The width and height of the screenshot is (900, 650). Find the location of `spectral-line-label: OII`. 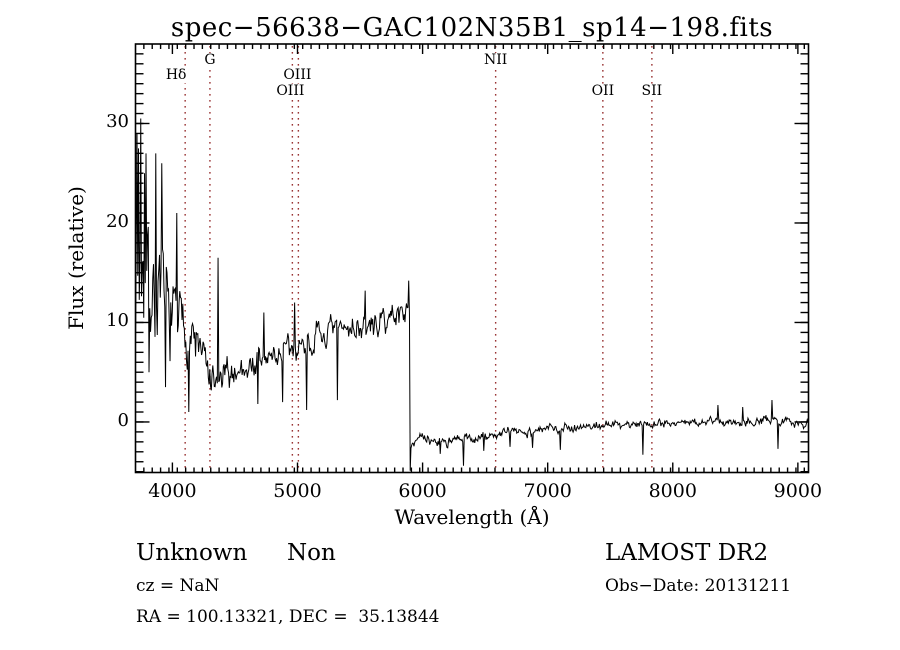

spectral-line-label: OII is located at coordinates (603, 91).